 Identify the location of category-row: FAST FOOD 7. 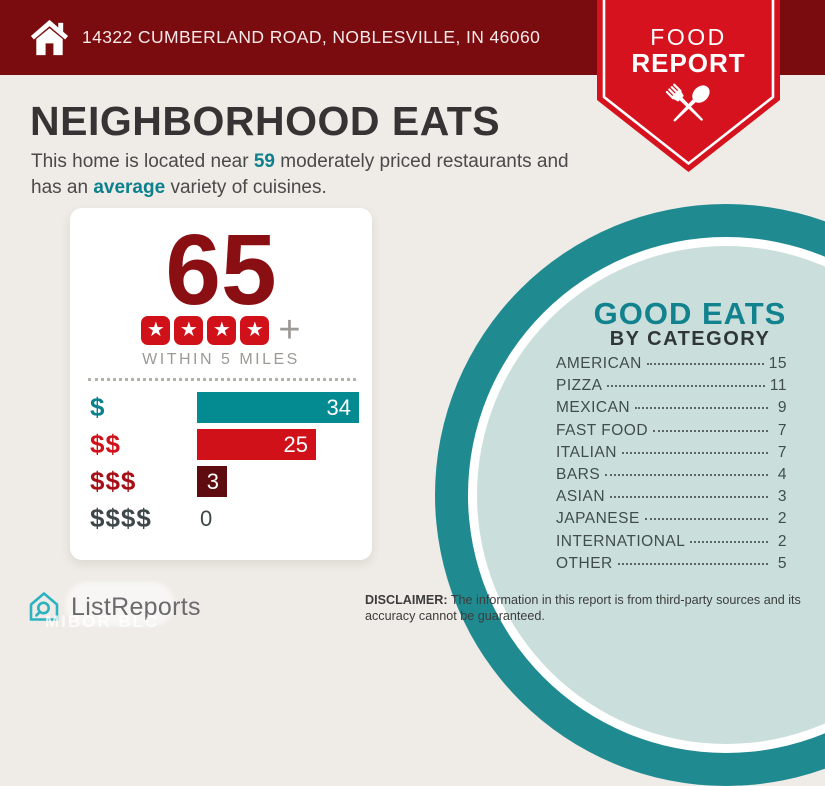
(671, 433).